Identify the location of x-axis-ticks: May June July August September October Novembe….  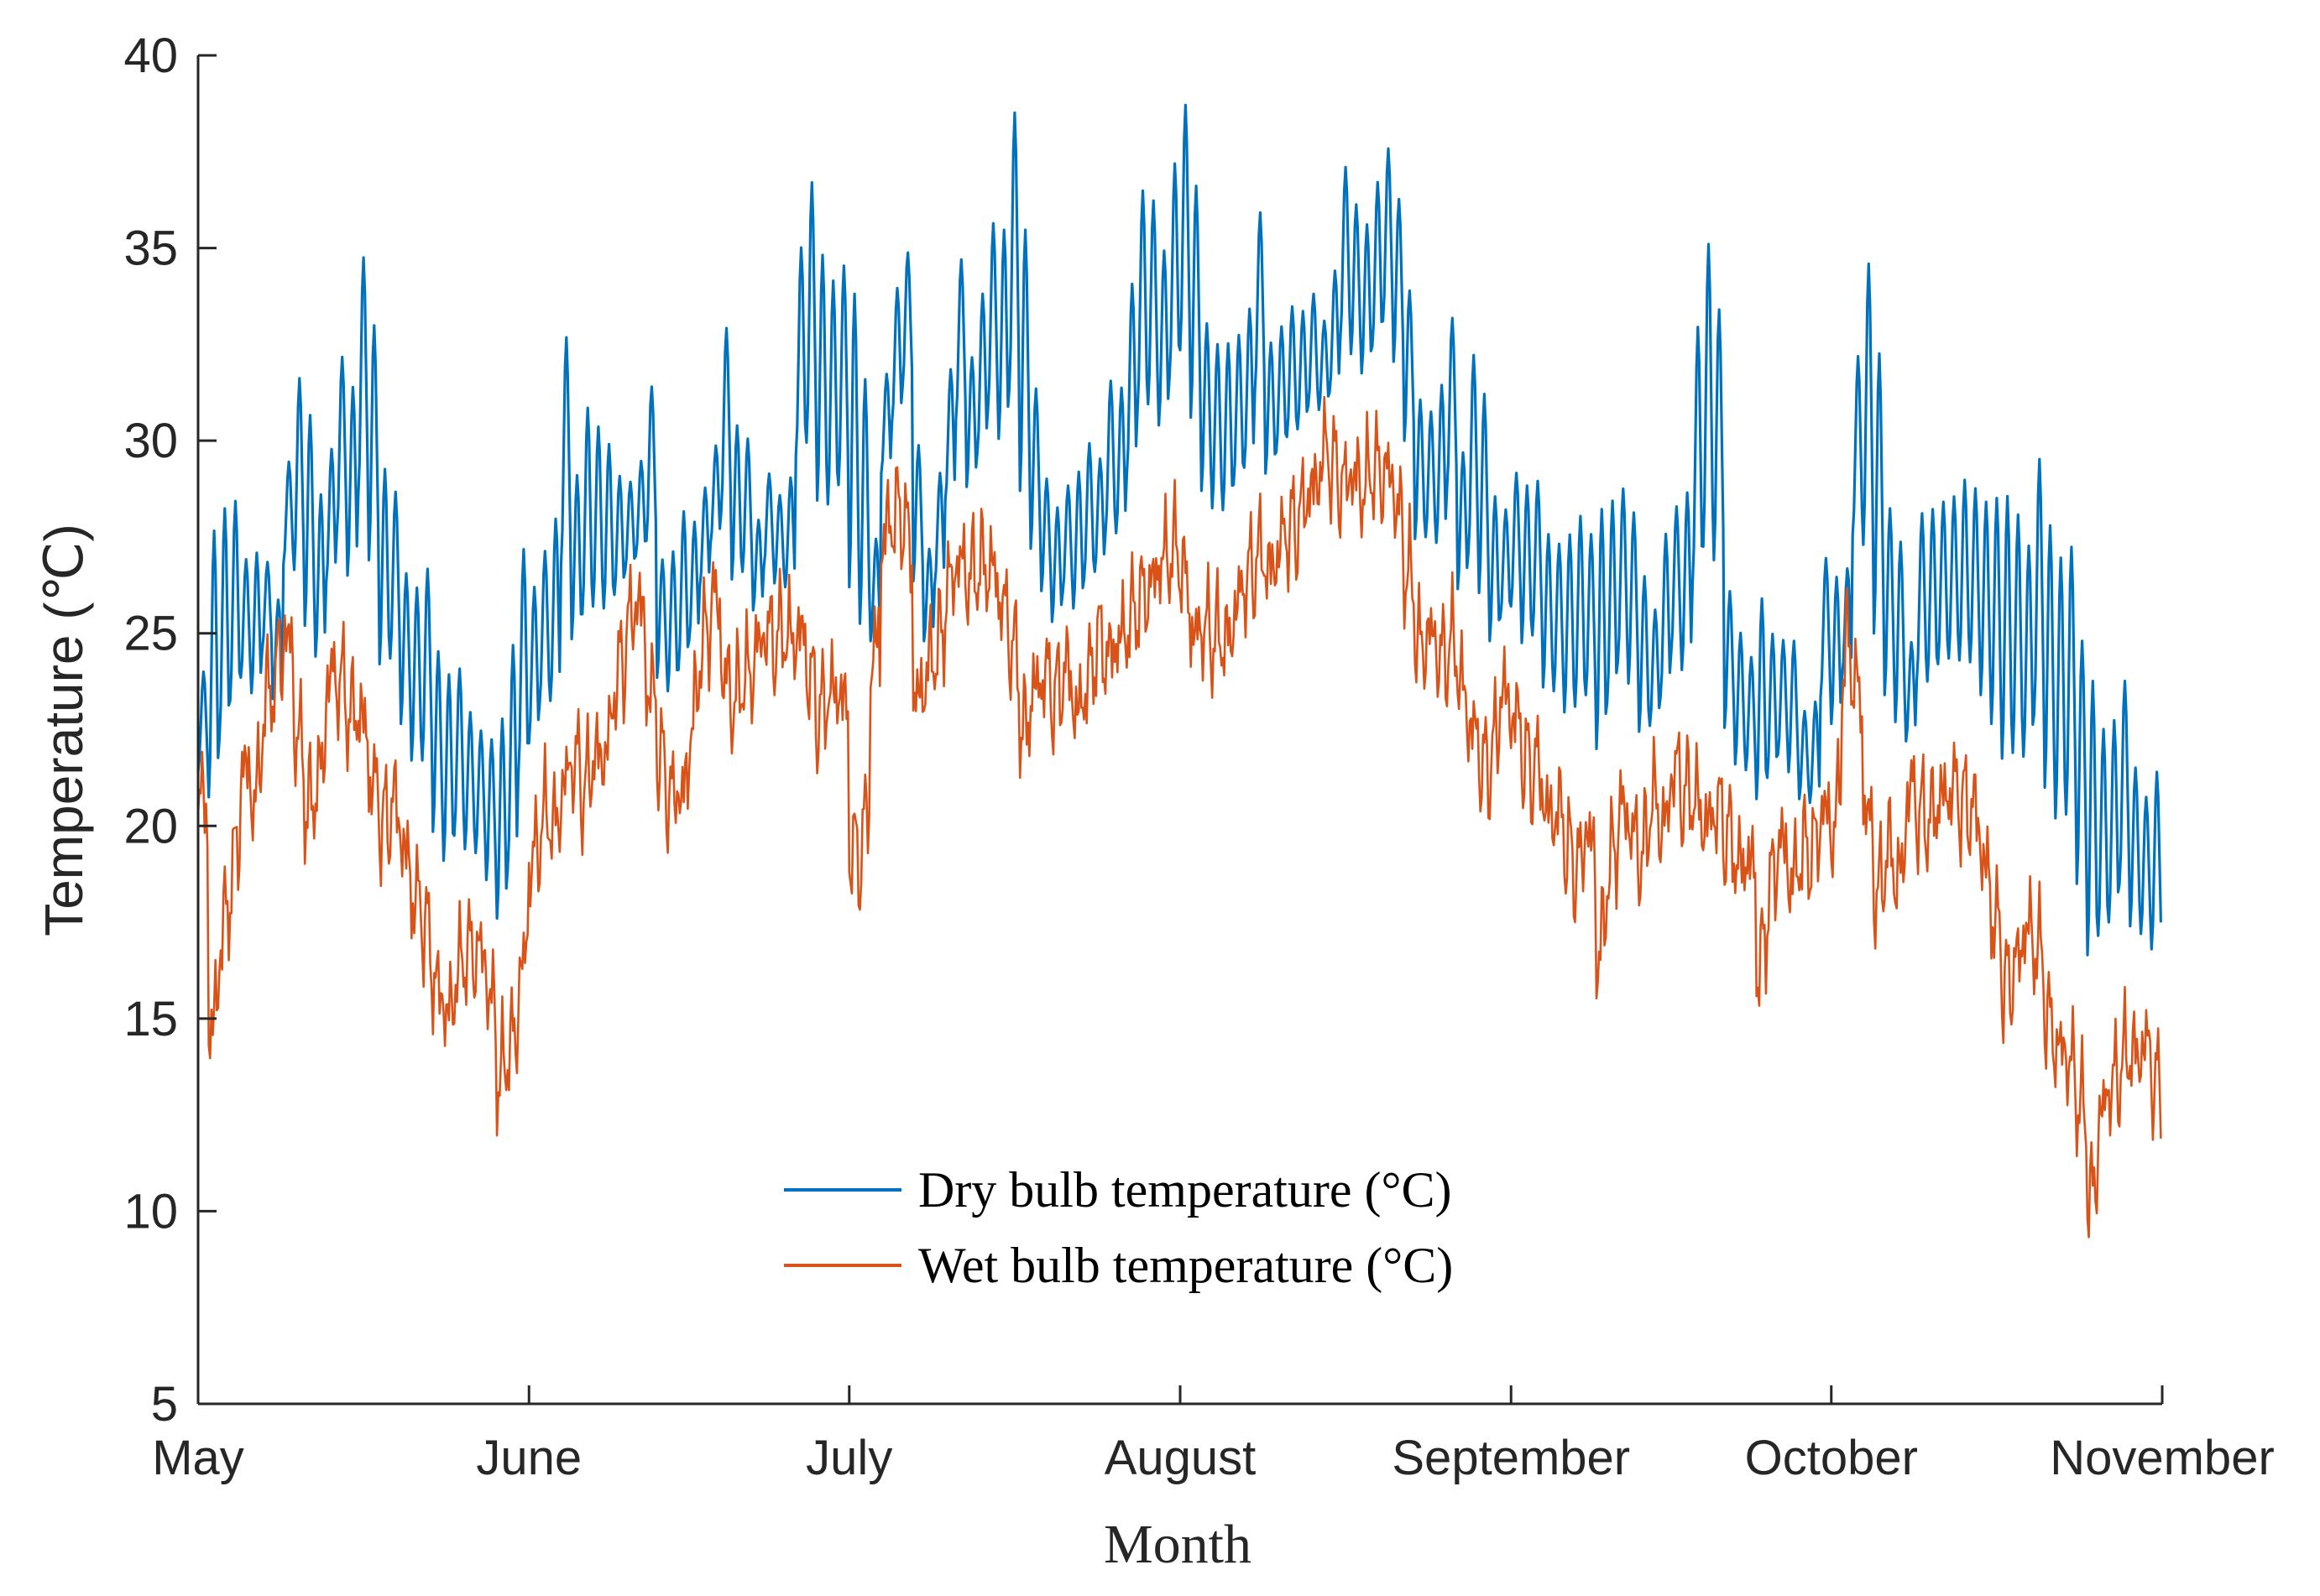
(1213, 1435).